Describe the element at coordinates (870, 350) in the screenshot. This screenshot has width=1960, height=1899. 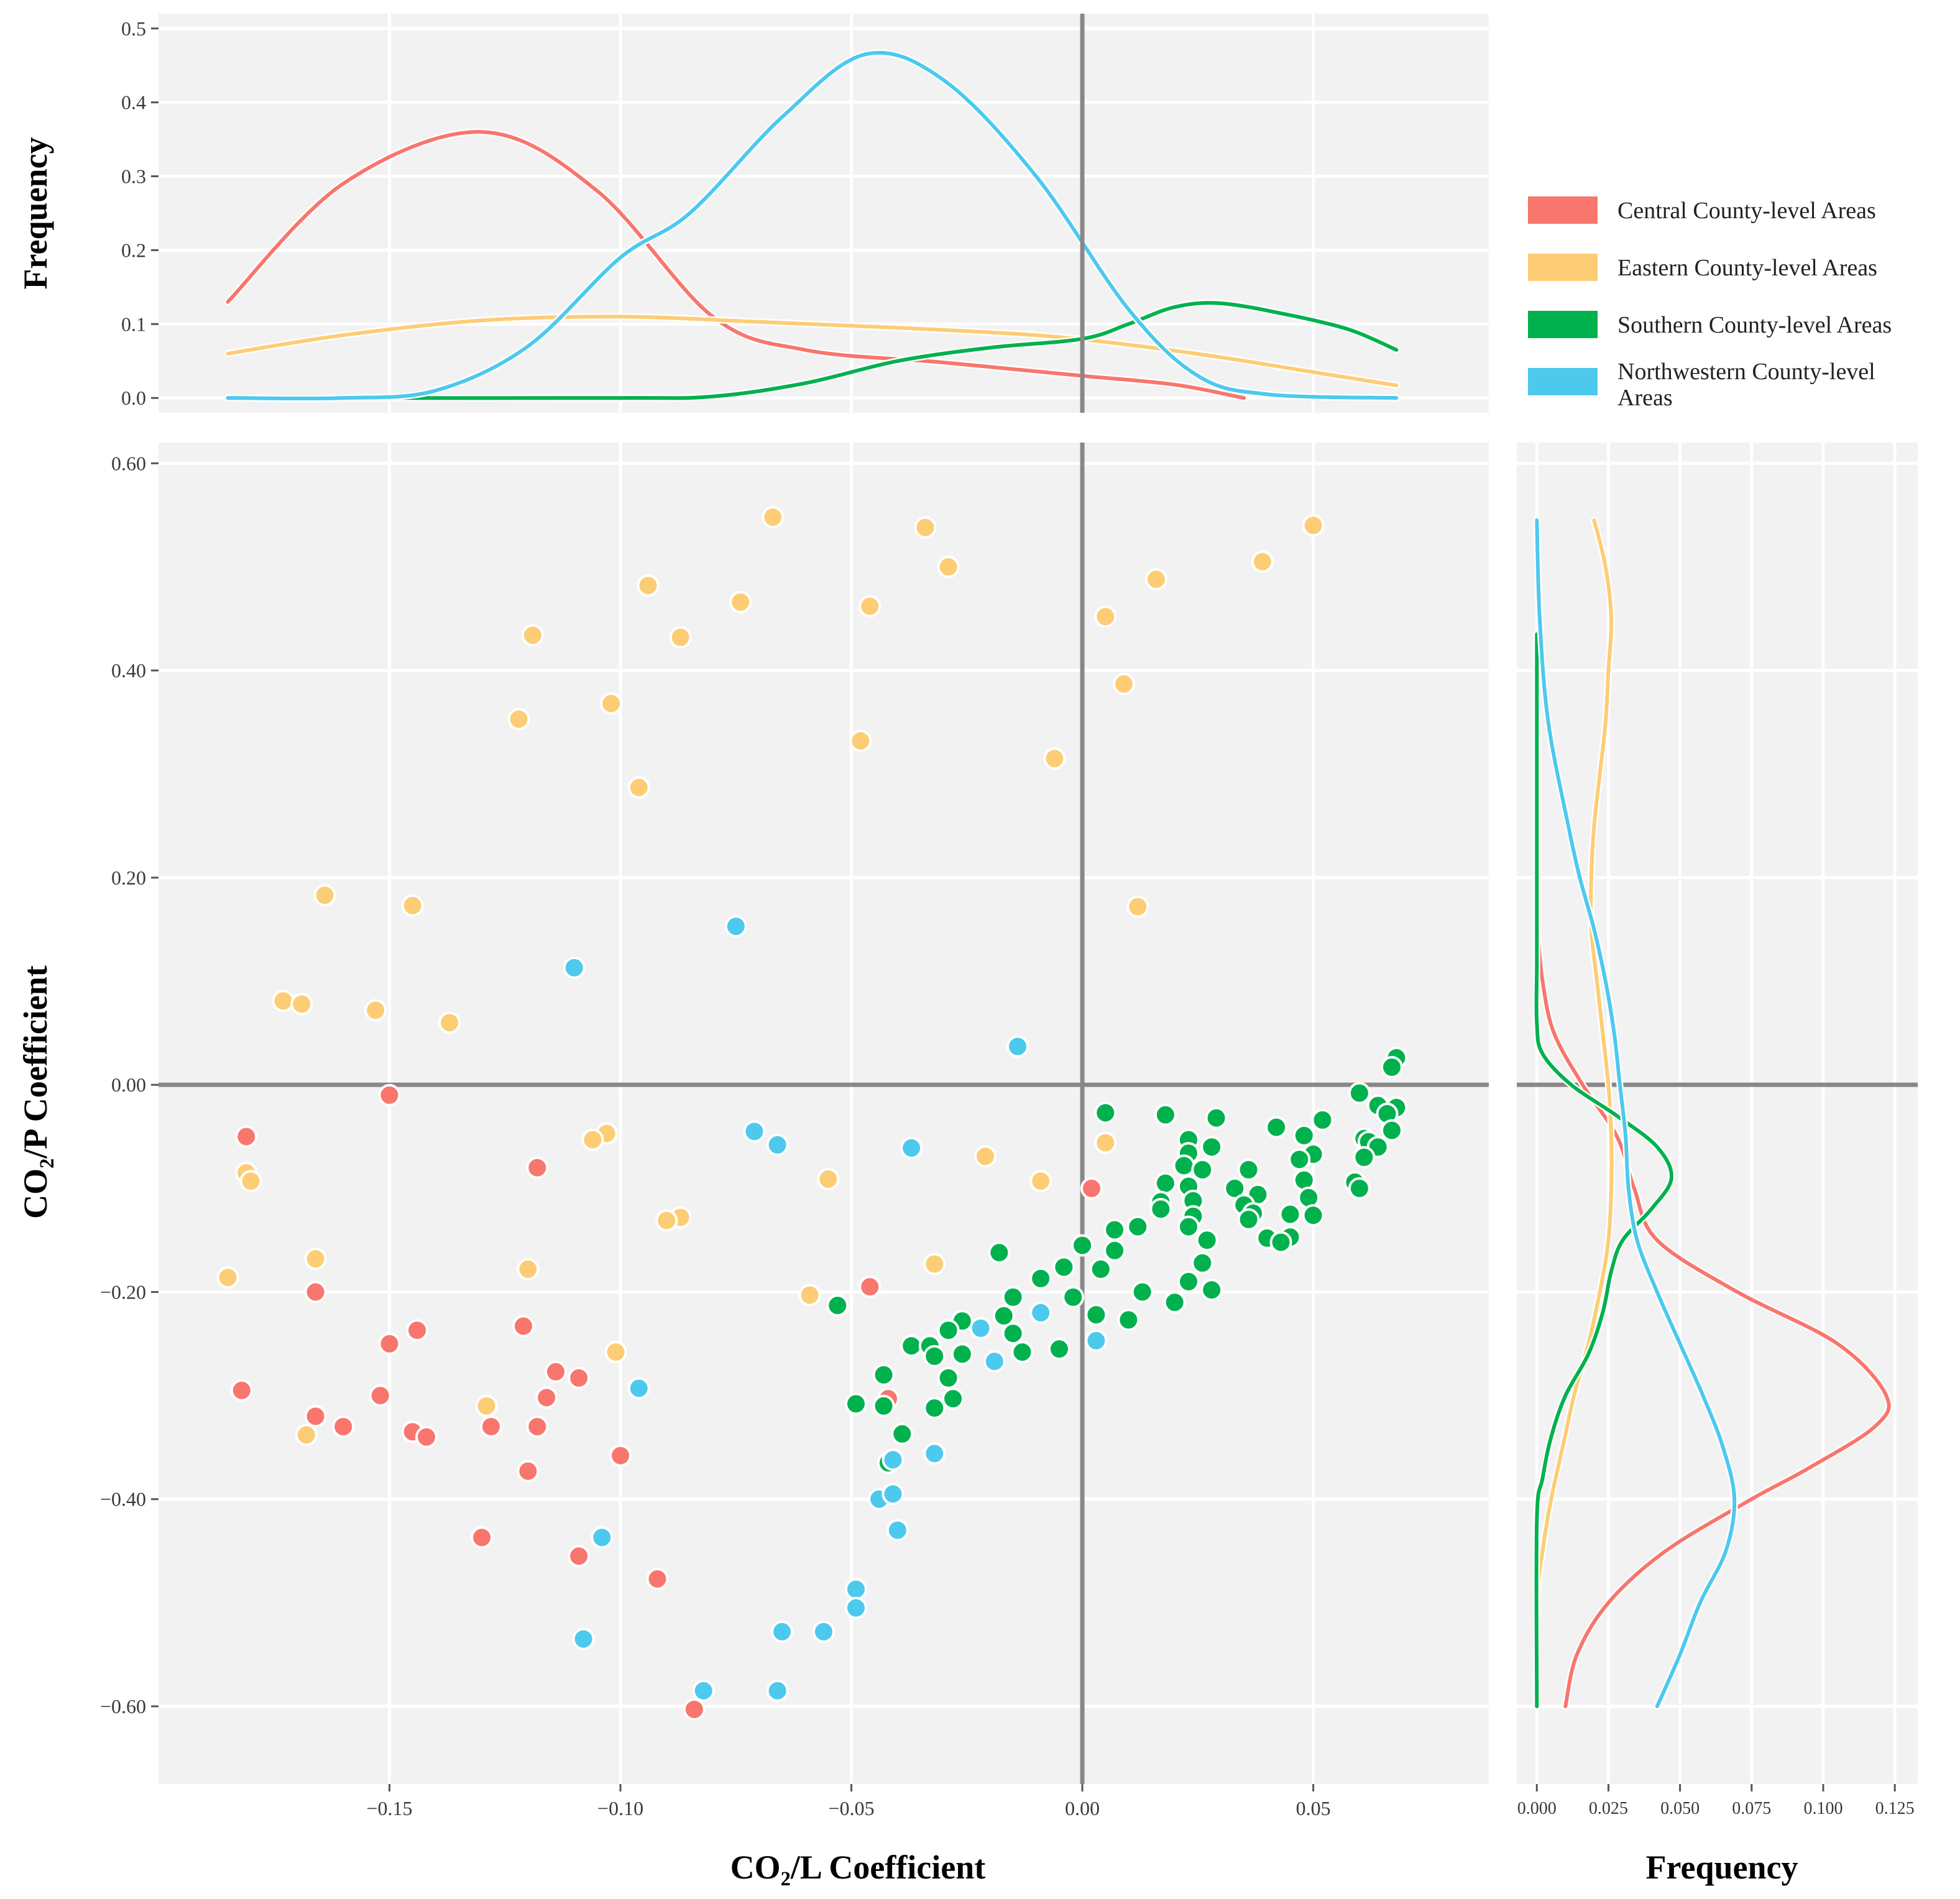
I see `top-density-curve-southern-county-level-areas` at that location.